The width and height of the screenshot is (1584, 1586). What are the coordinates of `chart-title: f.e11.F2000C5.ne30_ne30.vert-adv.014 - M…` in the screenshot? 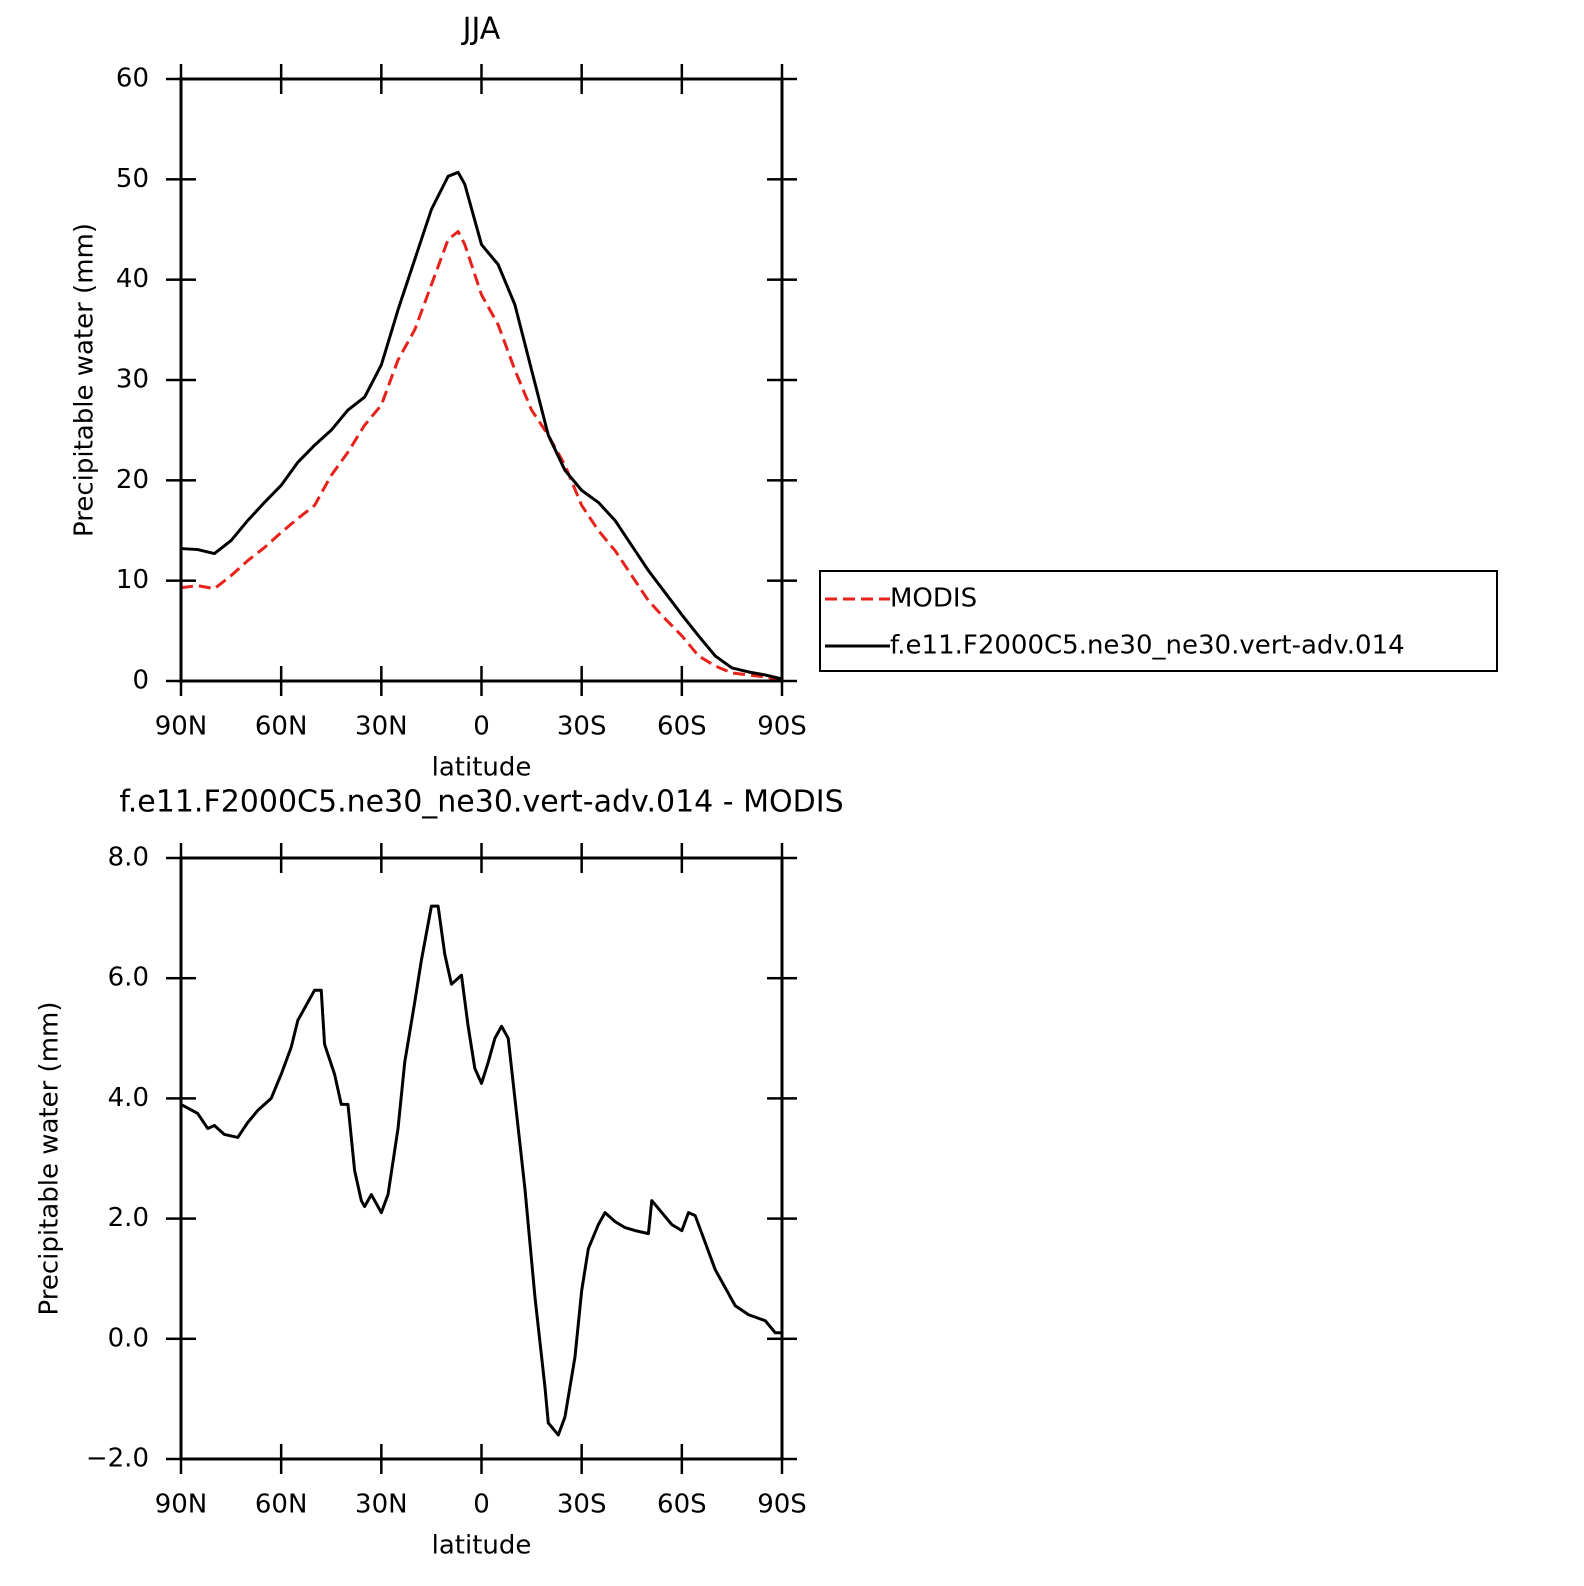 It's located at (481, 802).